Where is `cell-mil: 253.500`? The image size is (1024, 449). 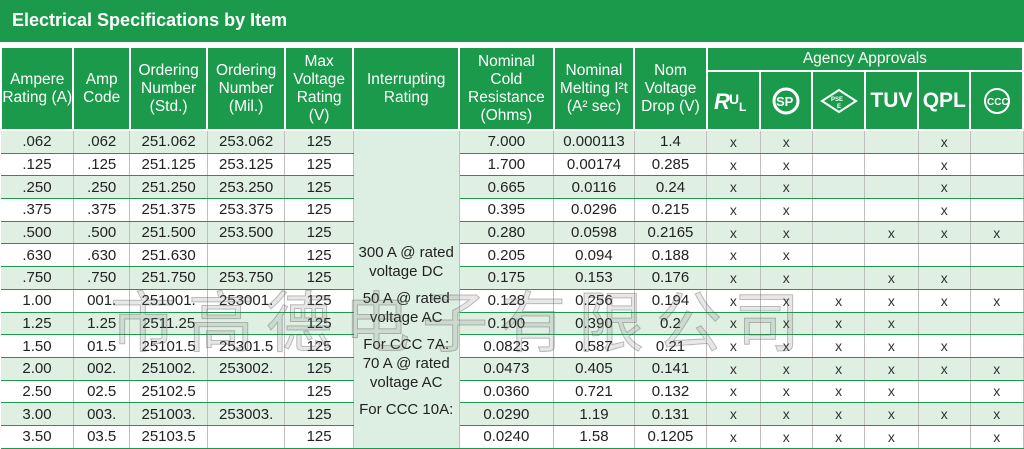 cell-mil: 253.500 is located at coordinates (246, 233).